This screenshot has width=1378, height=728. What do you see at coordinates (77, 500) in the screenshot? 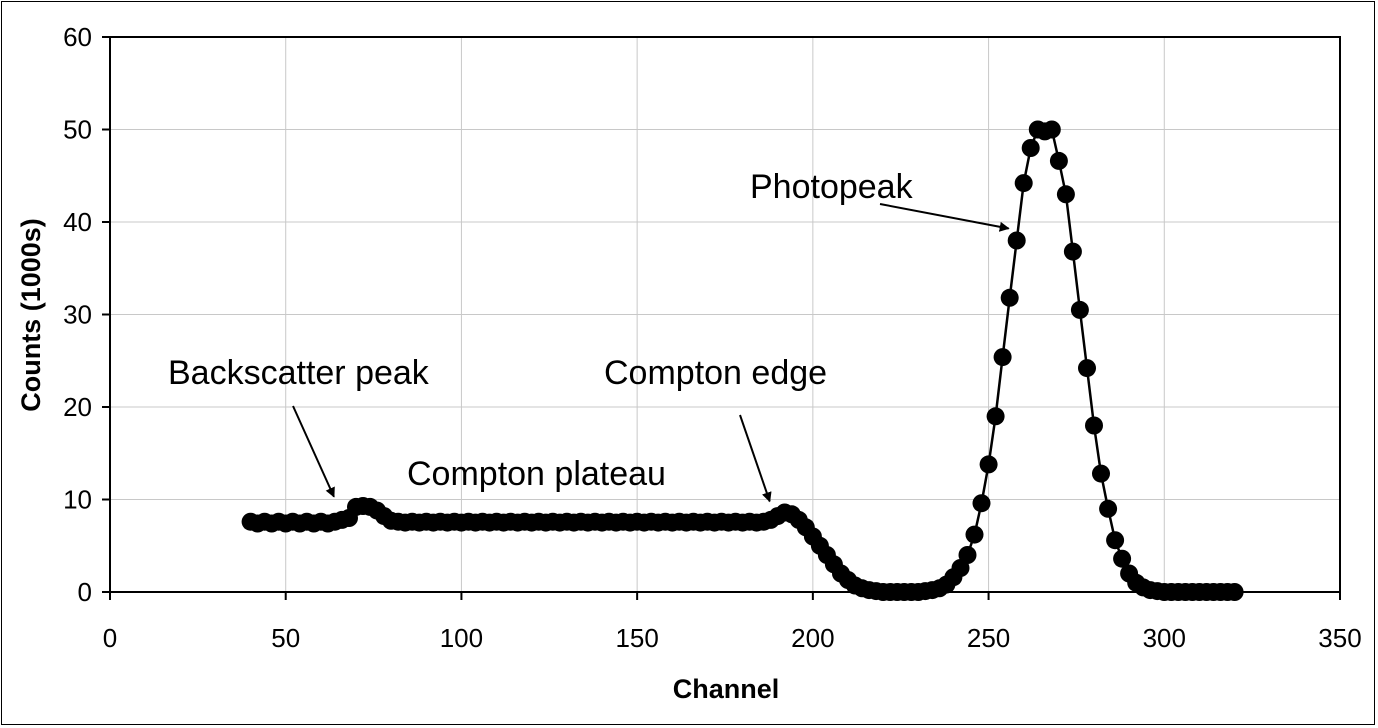
I see `y-tick-label: 10` at bounding box center [77, 500].